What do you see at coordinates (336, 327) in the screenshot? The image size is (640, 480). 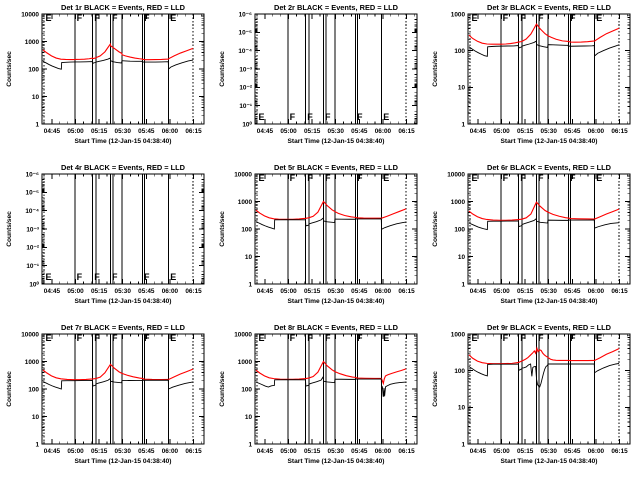 I see `panel-title: Det 8r BLACK = Events, RED = LLD` at bounding box center [336, 327].